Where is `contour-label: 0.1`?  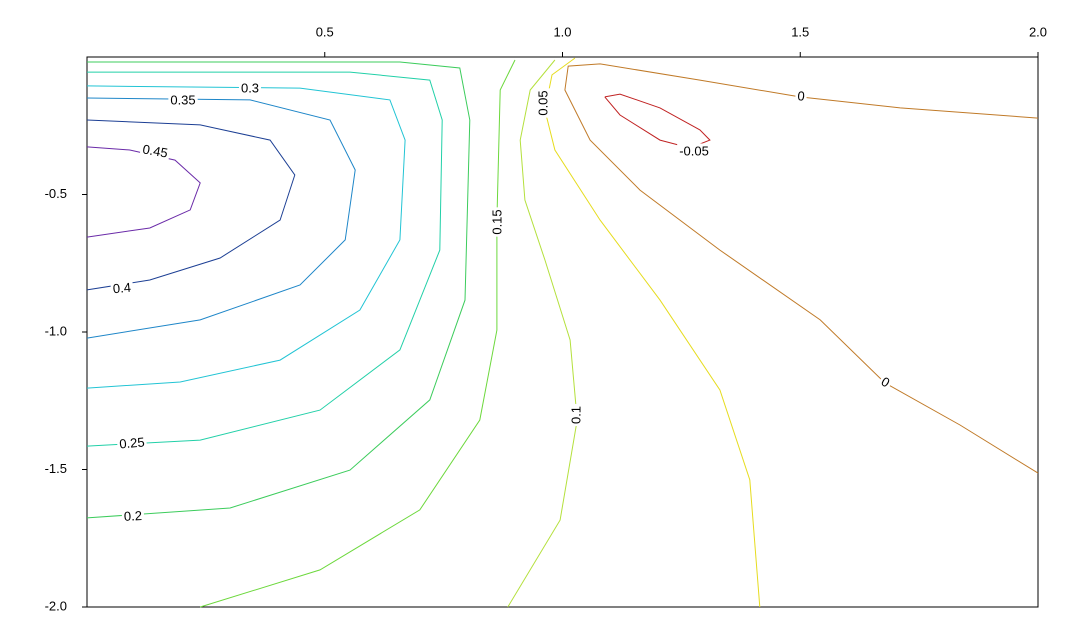
contour-label: 0.1 is located at coordinates (575, 415).